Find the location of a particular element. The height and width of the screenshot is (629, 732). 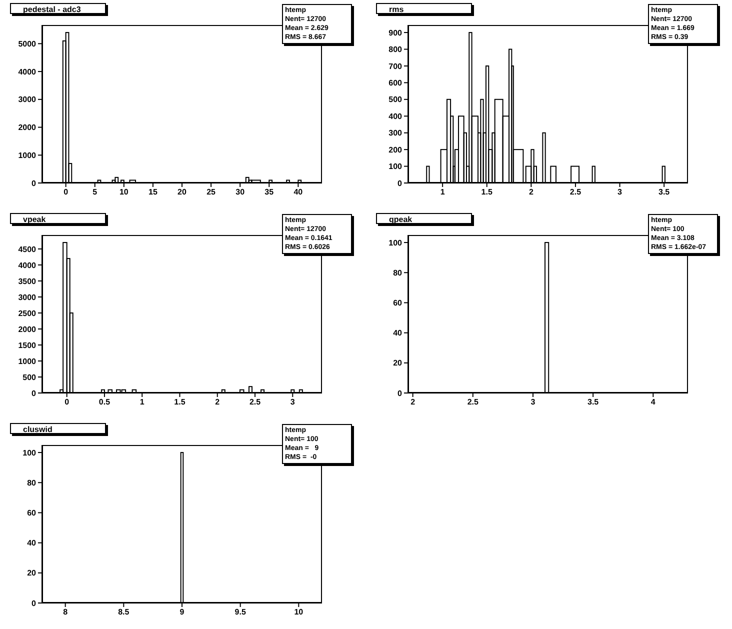

y-tick-label: 900 is located at coordinates (395, 33).